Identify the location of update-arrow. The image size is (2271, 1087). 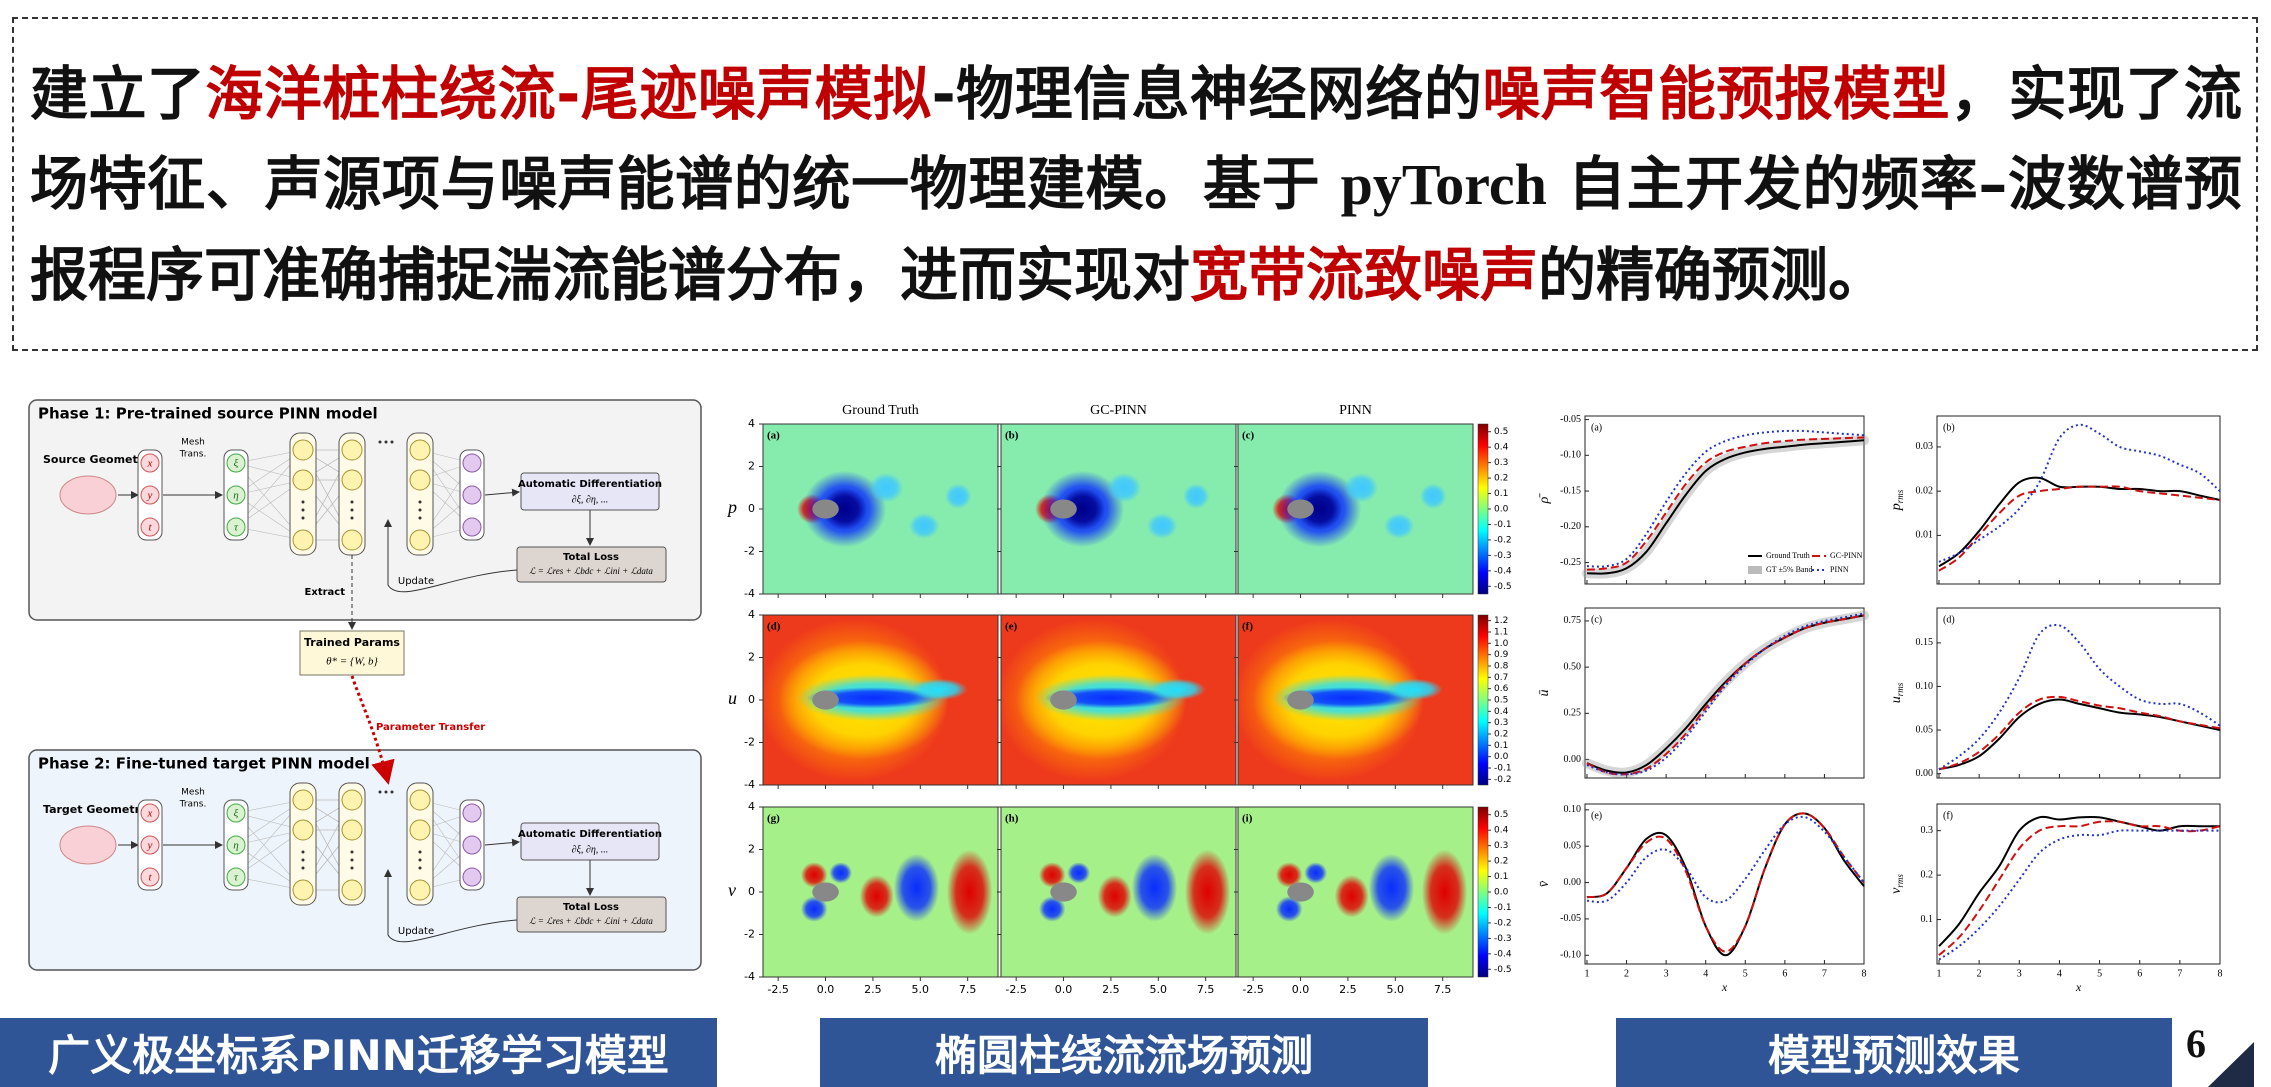
(451, 906).